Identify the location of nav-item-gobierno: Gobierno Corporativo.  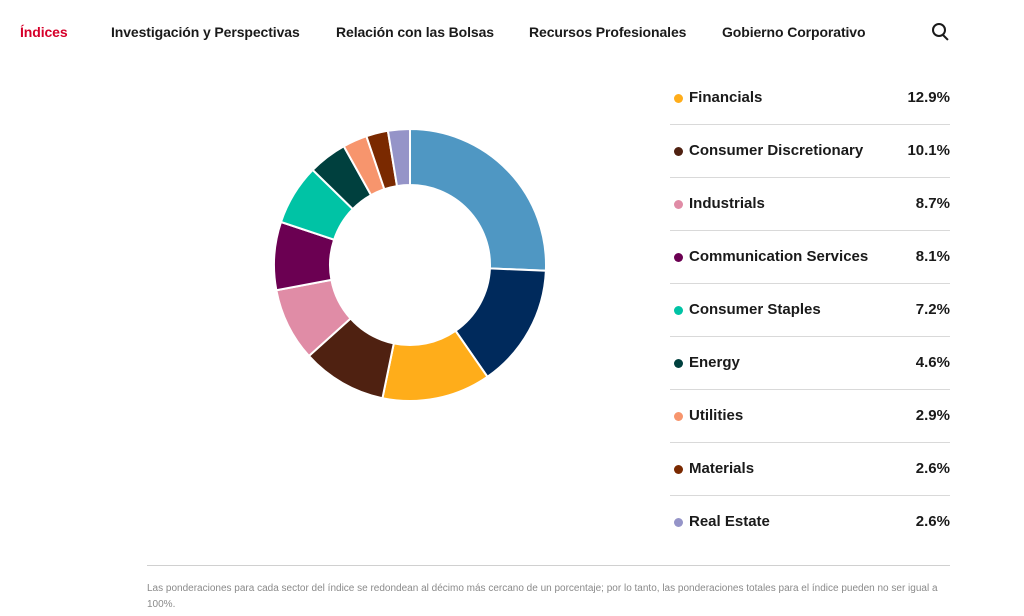
(794, 32).